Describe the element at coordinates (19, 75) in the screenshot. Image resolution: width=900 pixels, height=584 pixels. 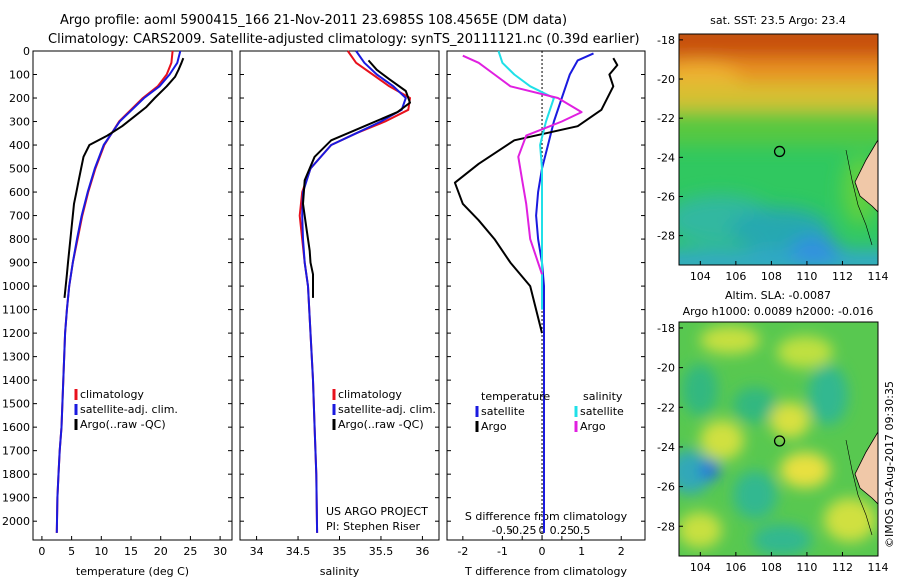
I see `depth-tick-label: 100` at that location.